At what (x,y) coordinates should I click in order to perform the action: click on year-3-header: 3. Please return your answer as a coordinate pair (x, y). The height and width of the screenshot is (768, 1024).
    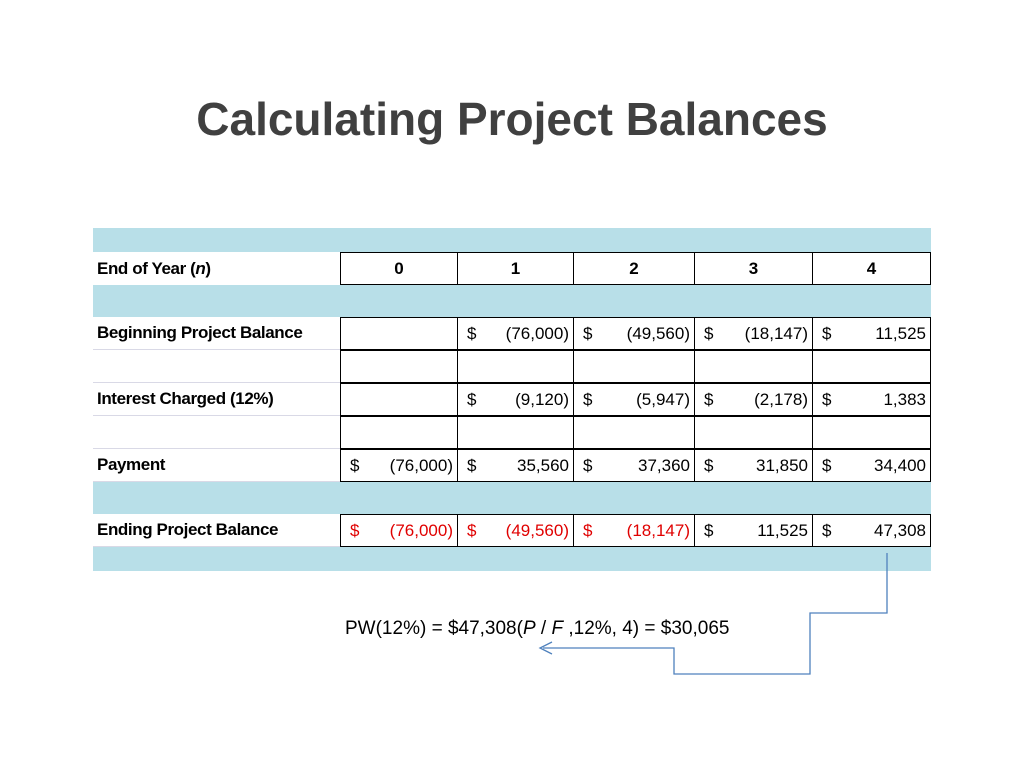
    Looking at the image, I should click on (753, 268).